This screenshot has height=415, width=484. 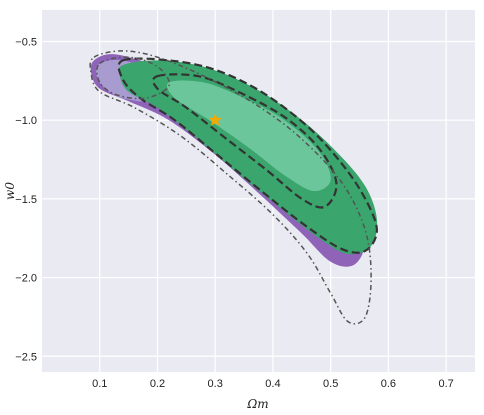 I want to click on fiducial-layer, so click(x=215, y=119).